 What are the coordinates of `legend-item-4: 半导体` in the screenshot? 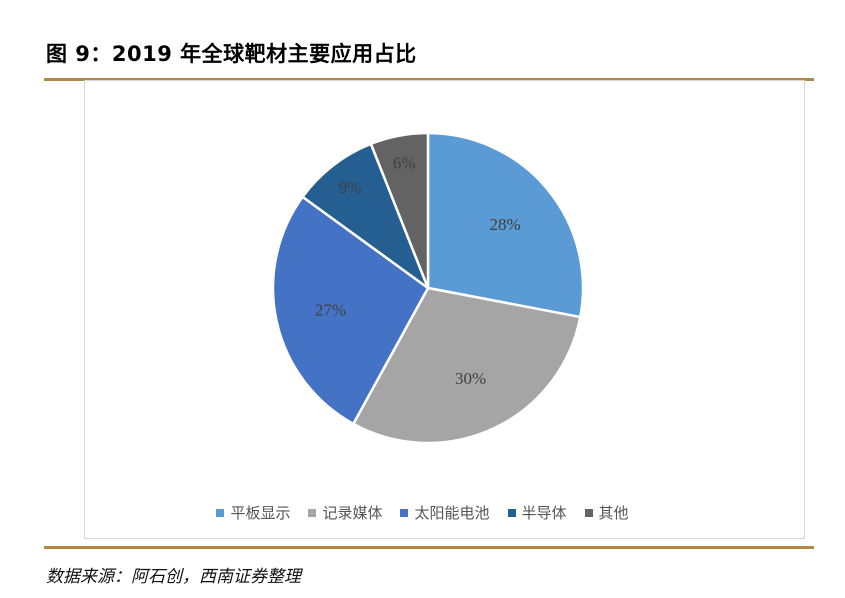 It's located at (537, 512).